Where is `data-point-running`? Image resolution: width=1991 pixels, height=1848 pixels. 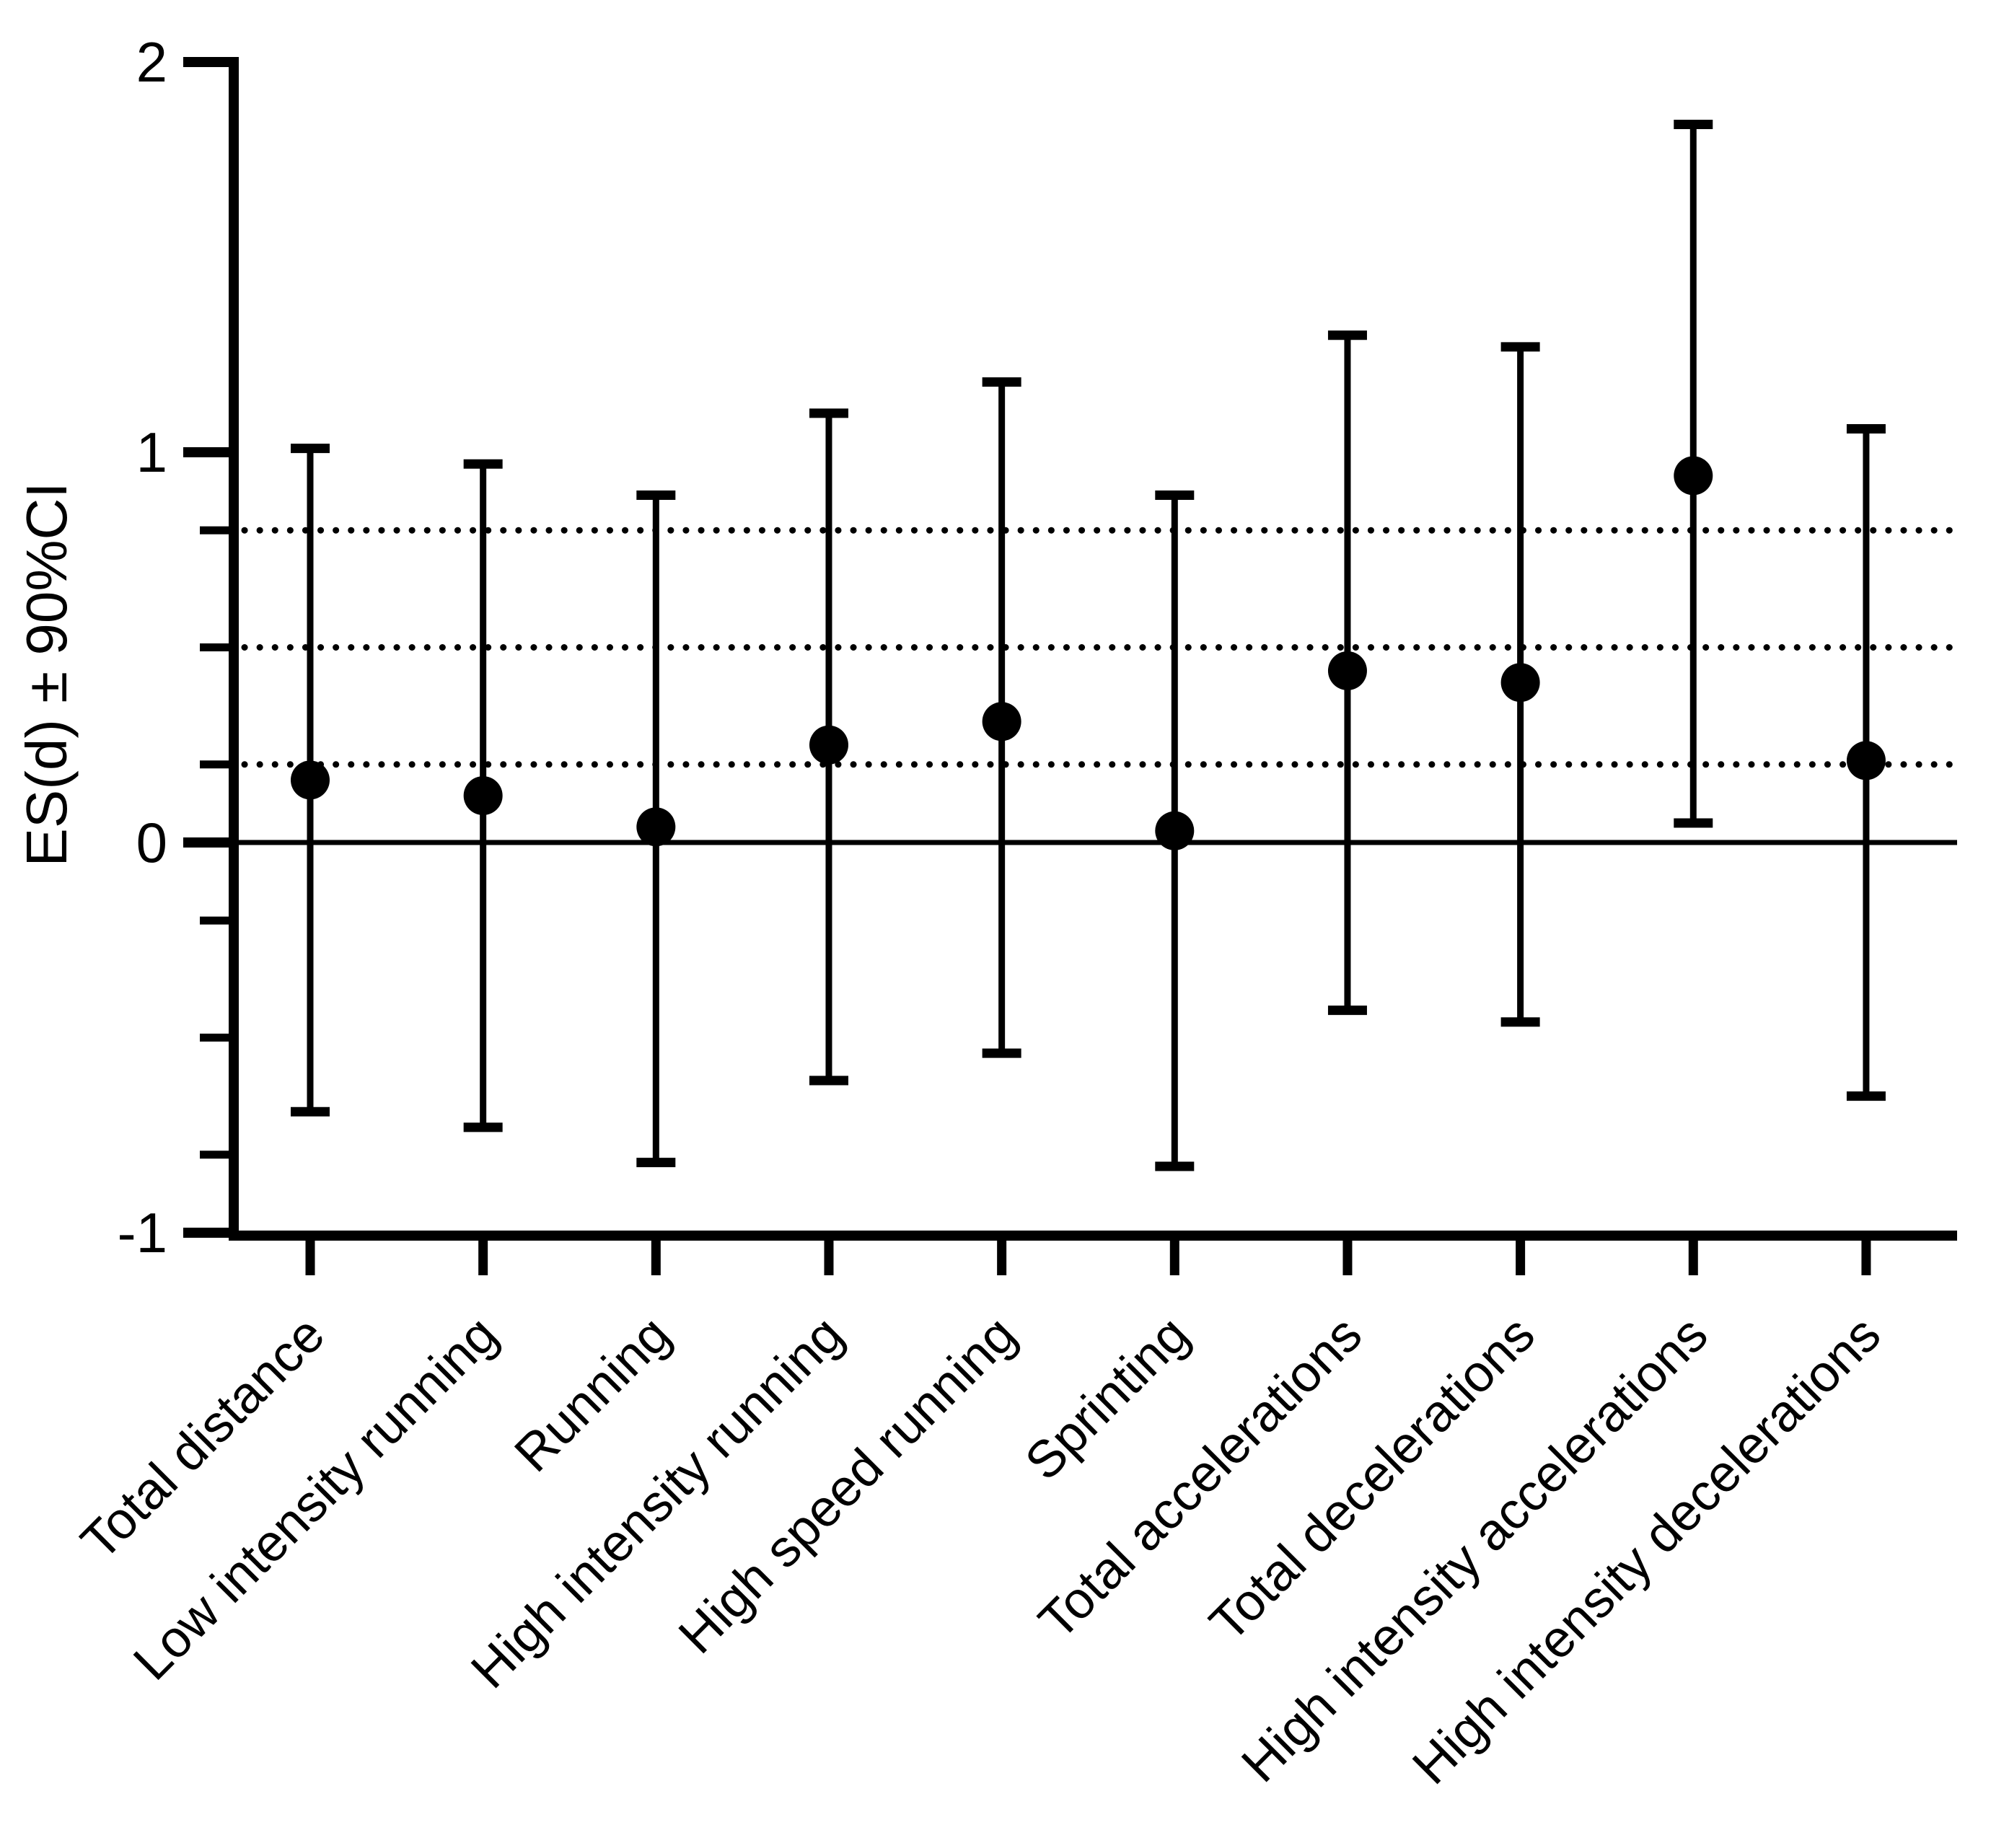
data-point-running is located at coordinates (656, 827).